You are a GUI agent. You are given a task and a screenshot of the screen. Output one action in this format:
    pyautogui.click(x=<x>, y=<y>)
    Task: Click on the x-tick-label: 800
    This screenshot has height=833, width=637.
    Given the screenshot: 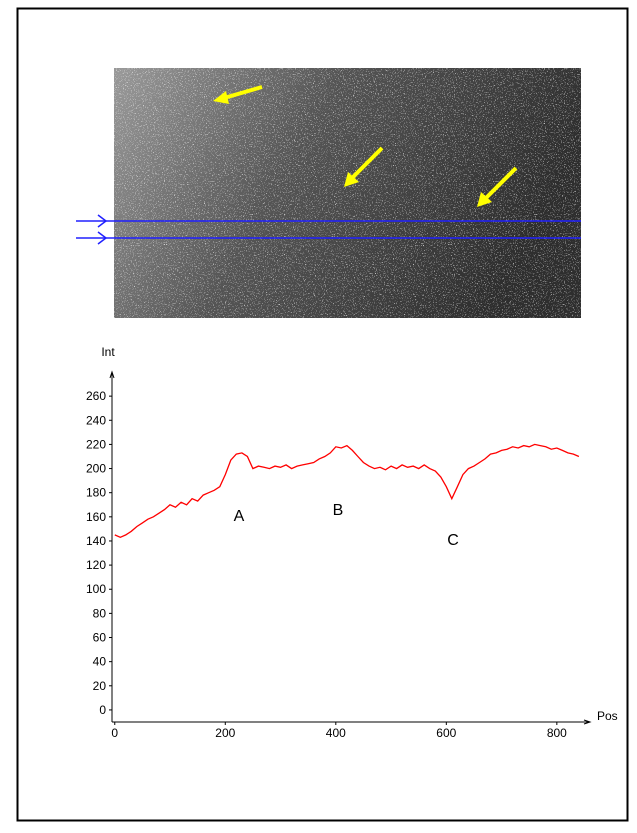 What is the action you would take?
    pyautogui.click(x=557, y=733)
    